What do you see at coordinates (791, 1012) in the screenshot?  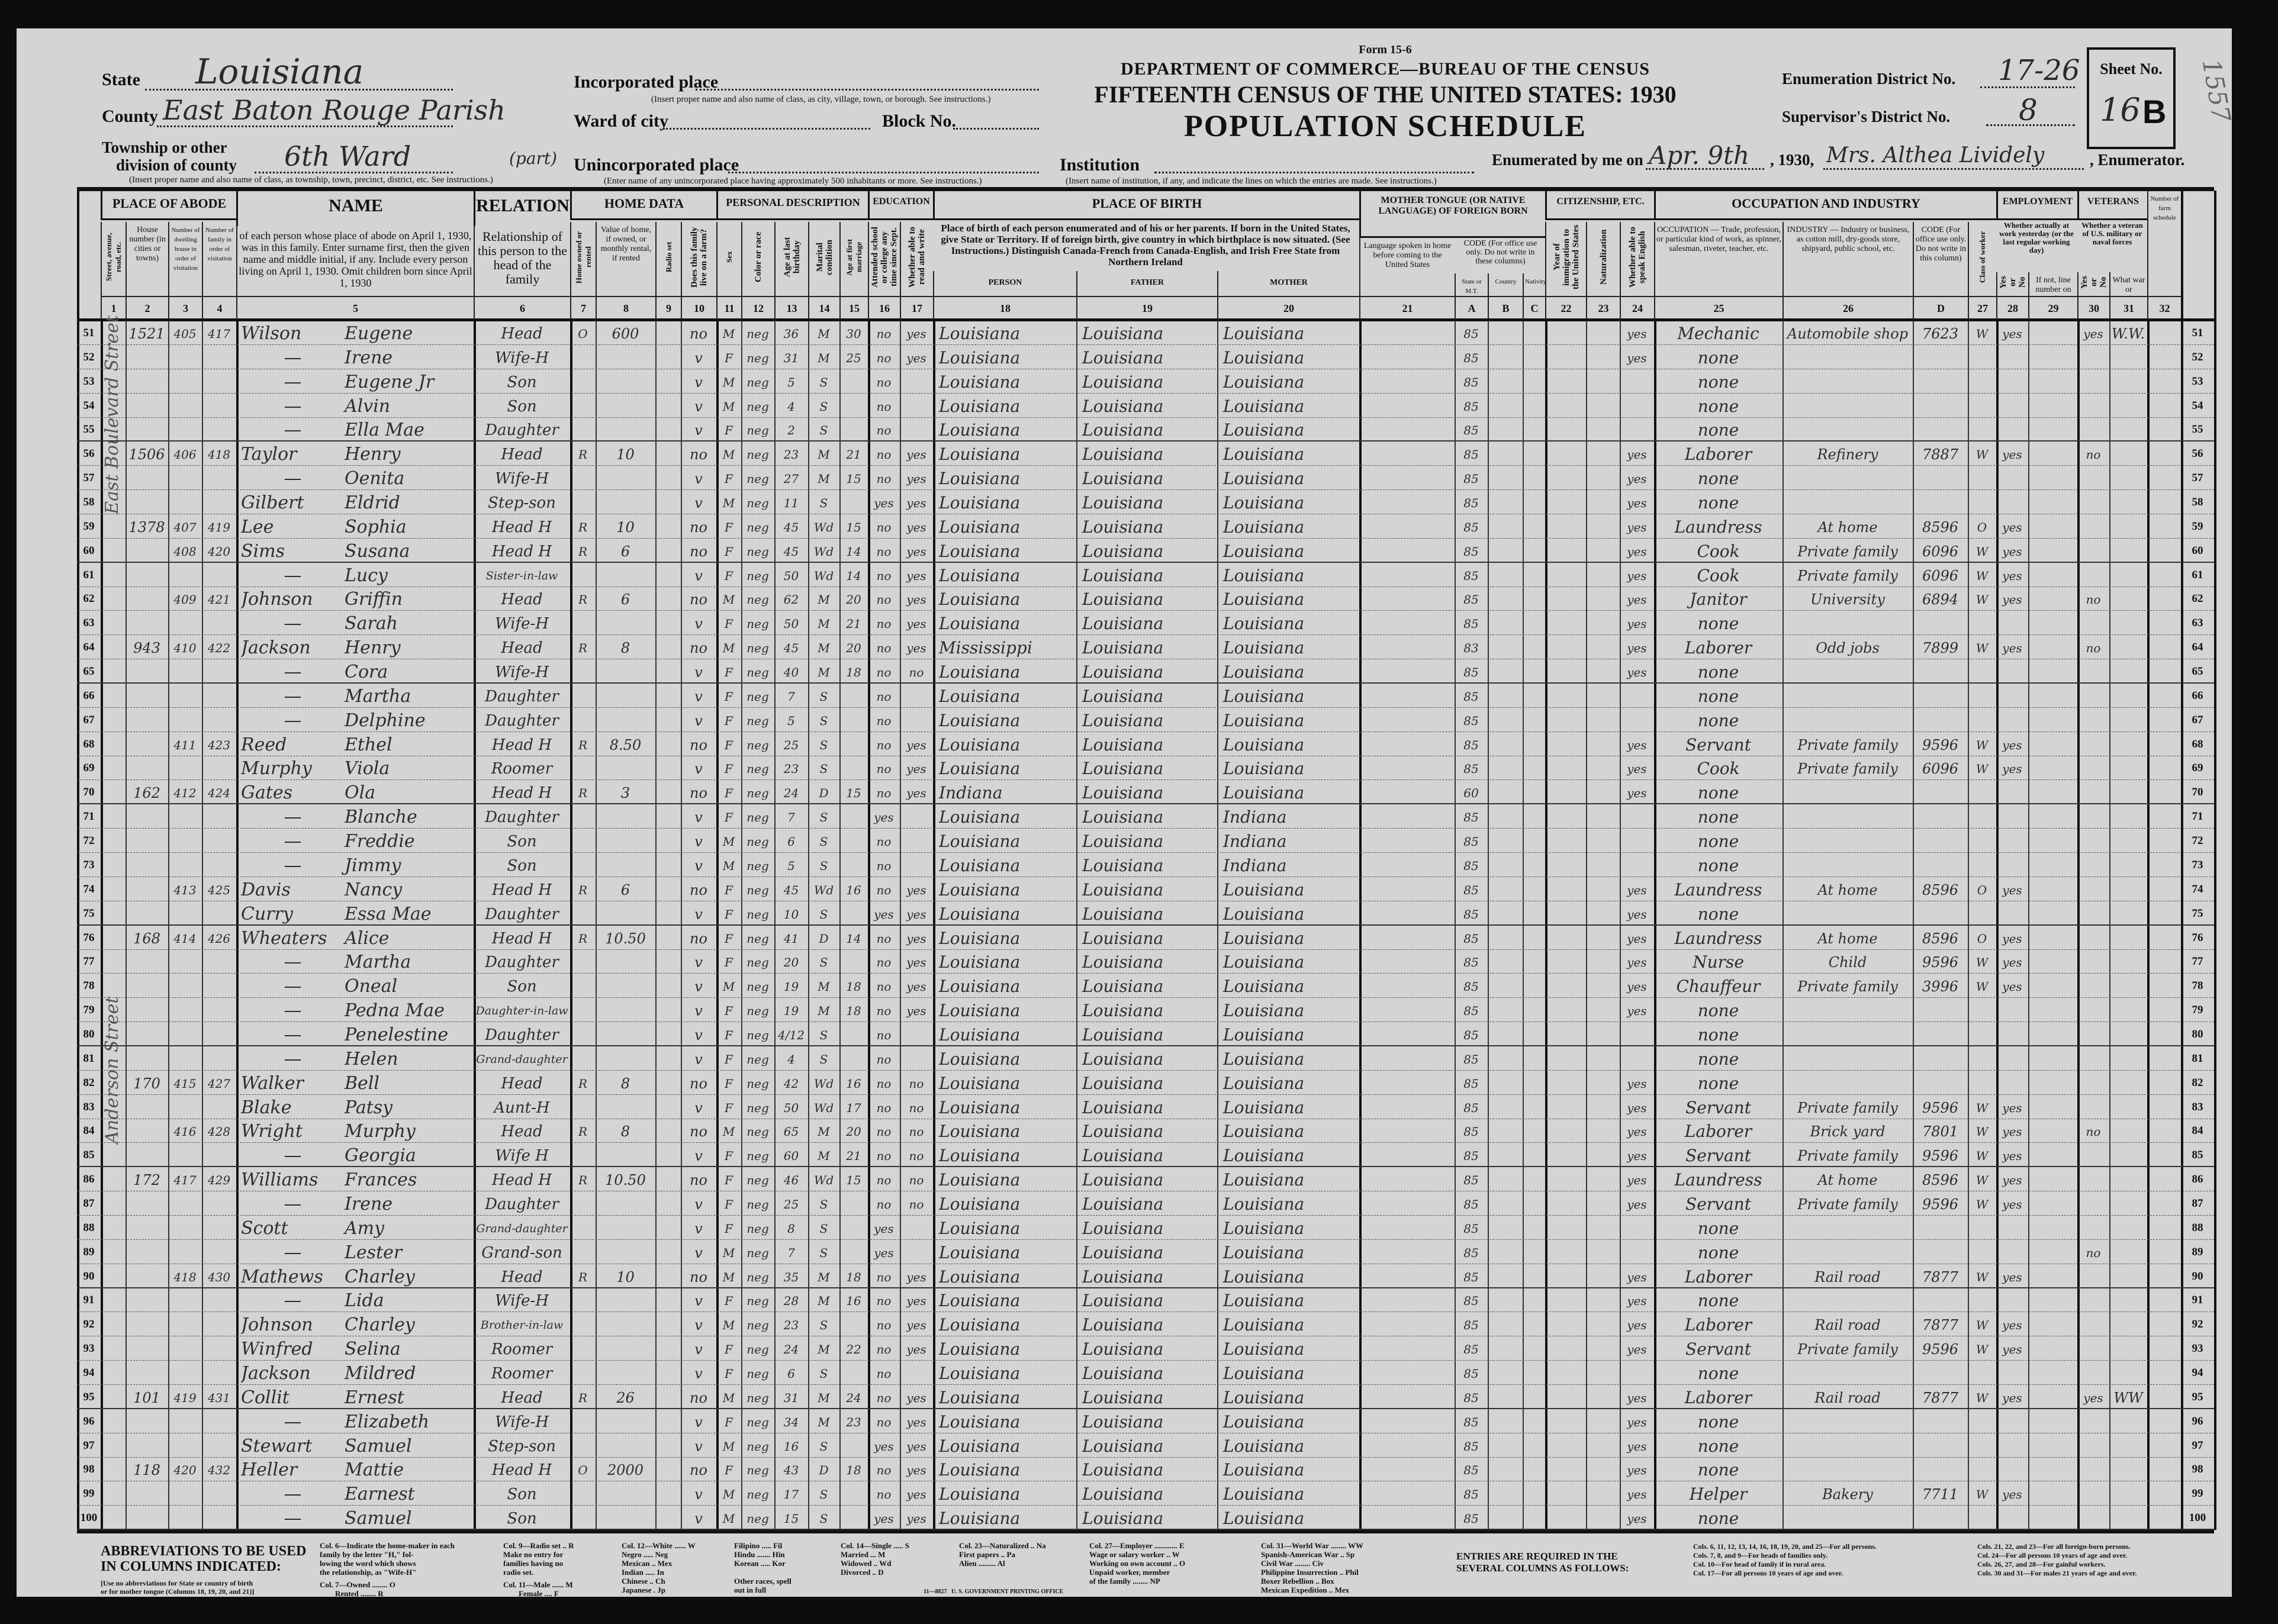 I see `cell-age: 19` at bounding box center [791, 1012].